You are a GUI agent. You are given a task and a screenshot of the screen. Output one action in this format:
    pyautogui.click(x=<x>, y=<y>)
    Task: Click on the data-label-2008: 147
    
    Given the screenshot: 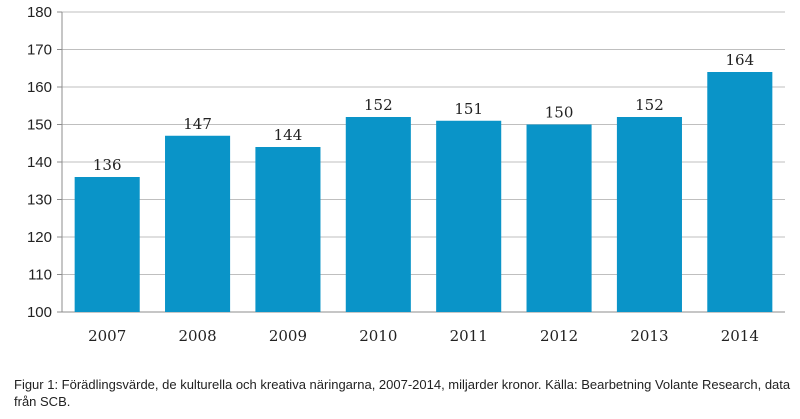 What is the action you would take?
    pyautogui.click(x=197, y=124)
    